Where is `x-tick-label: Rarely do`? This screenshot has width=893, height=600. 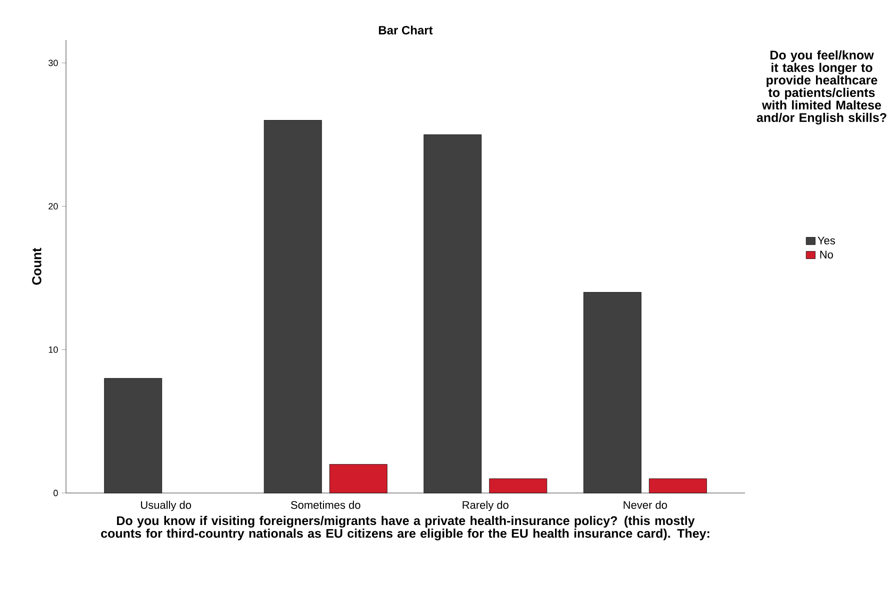
x-tick-label: Rarely do is located at coordinates (485, 506).